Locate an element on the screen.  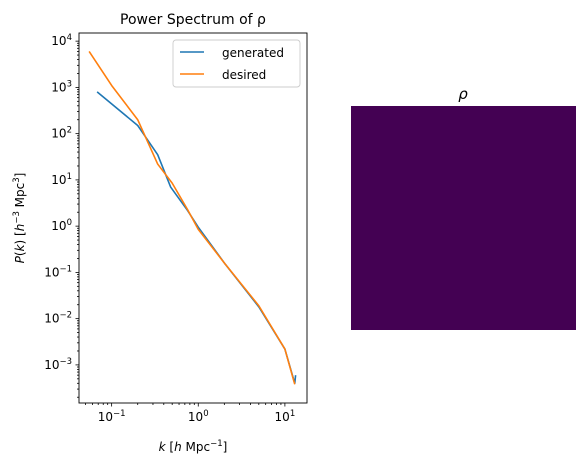
x-tick-label: 10⁻¹ is located at coordinates (112, 416).